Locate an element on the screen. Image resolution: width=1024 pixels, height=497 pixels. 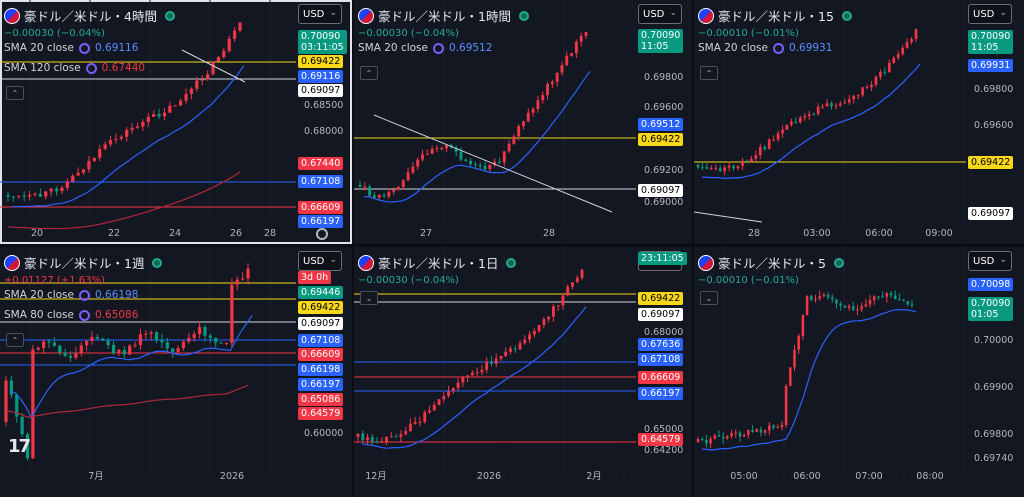
tradingview-logo: 17 is located at coordinates (19, 446).